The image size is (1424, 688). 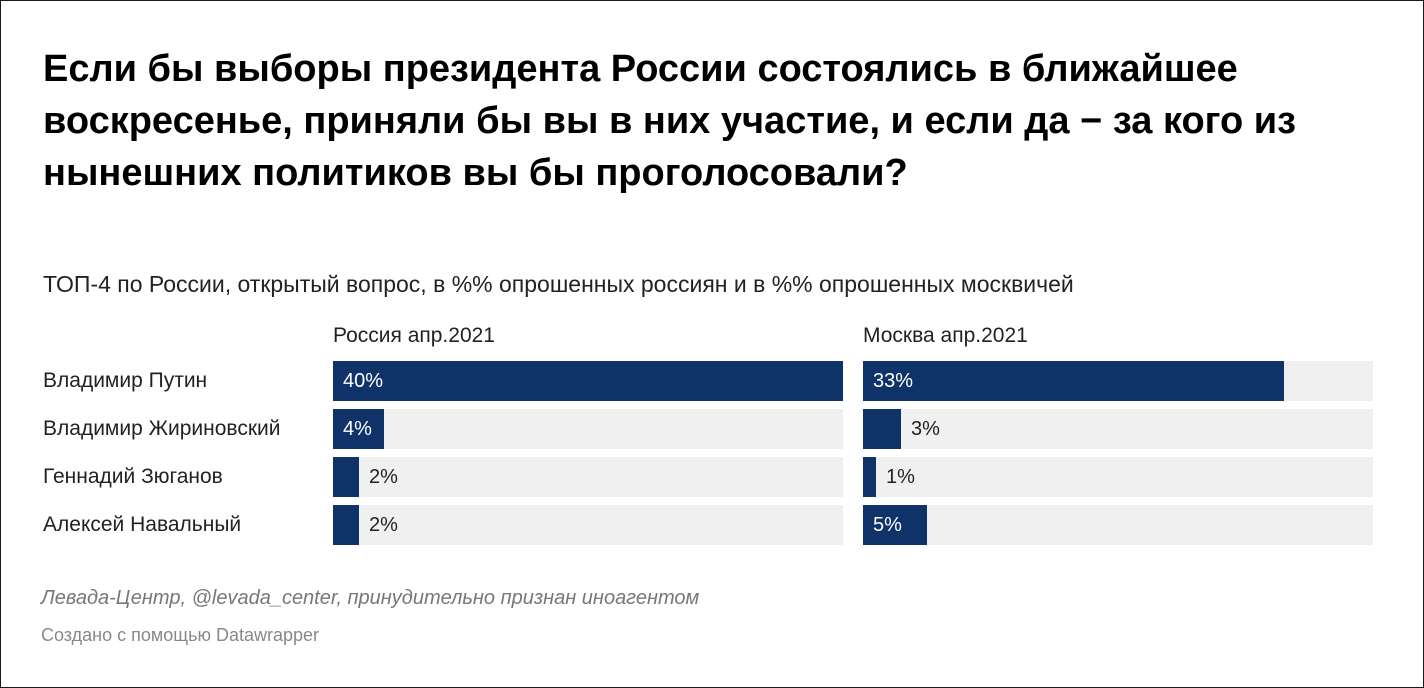 What do you see at coordinates (893, 381) in the screenshot?
I see `data-label: 33%` at bounding box center [893, 381].